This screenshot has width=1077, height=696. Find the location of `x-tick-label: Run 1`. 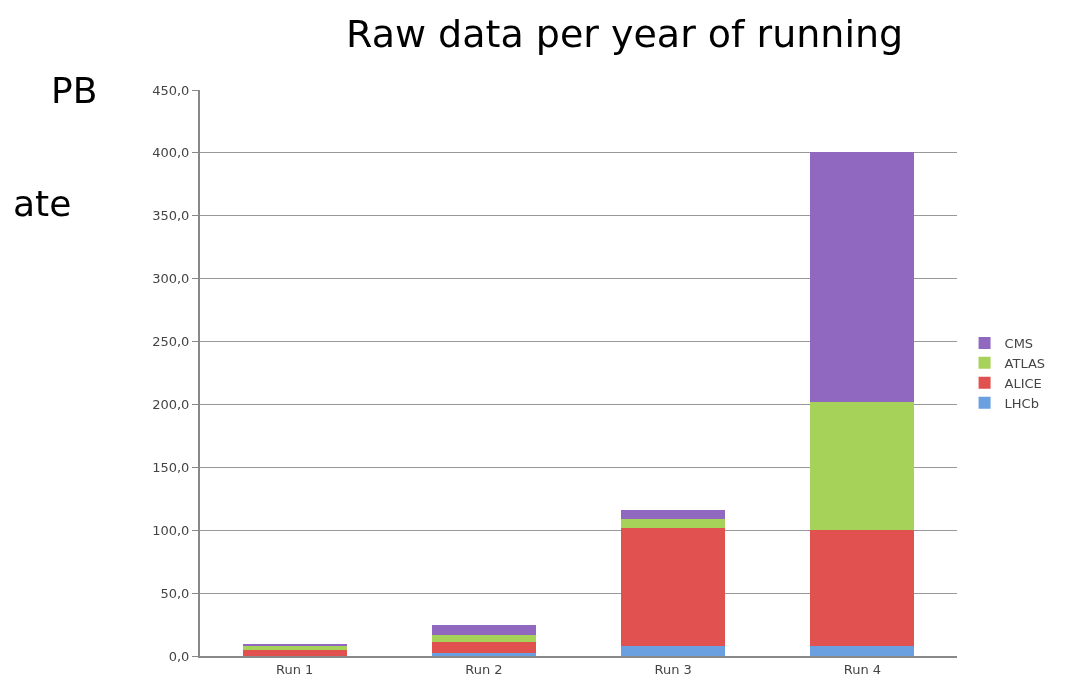

x-tick-label: Run 1 is located at coordinates (294, 669).